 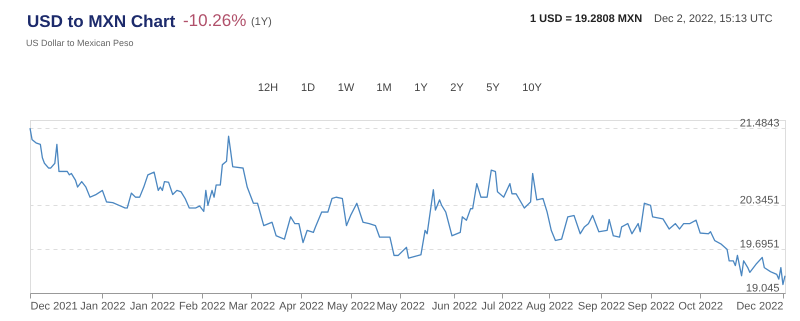 What do you see at coordinates (268, 88) in the screenshot?
I see `text: 12H` at bounding box center [268, 88].